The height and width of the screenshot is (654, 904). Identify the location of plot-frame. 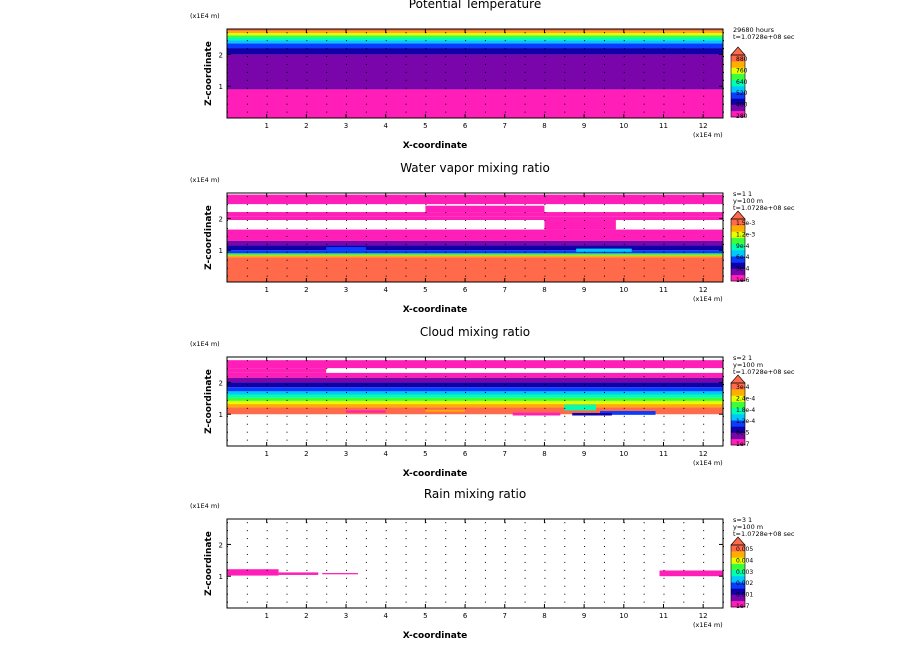
(475, 73).